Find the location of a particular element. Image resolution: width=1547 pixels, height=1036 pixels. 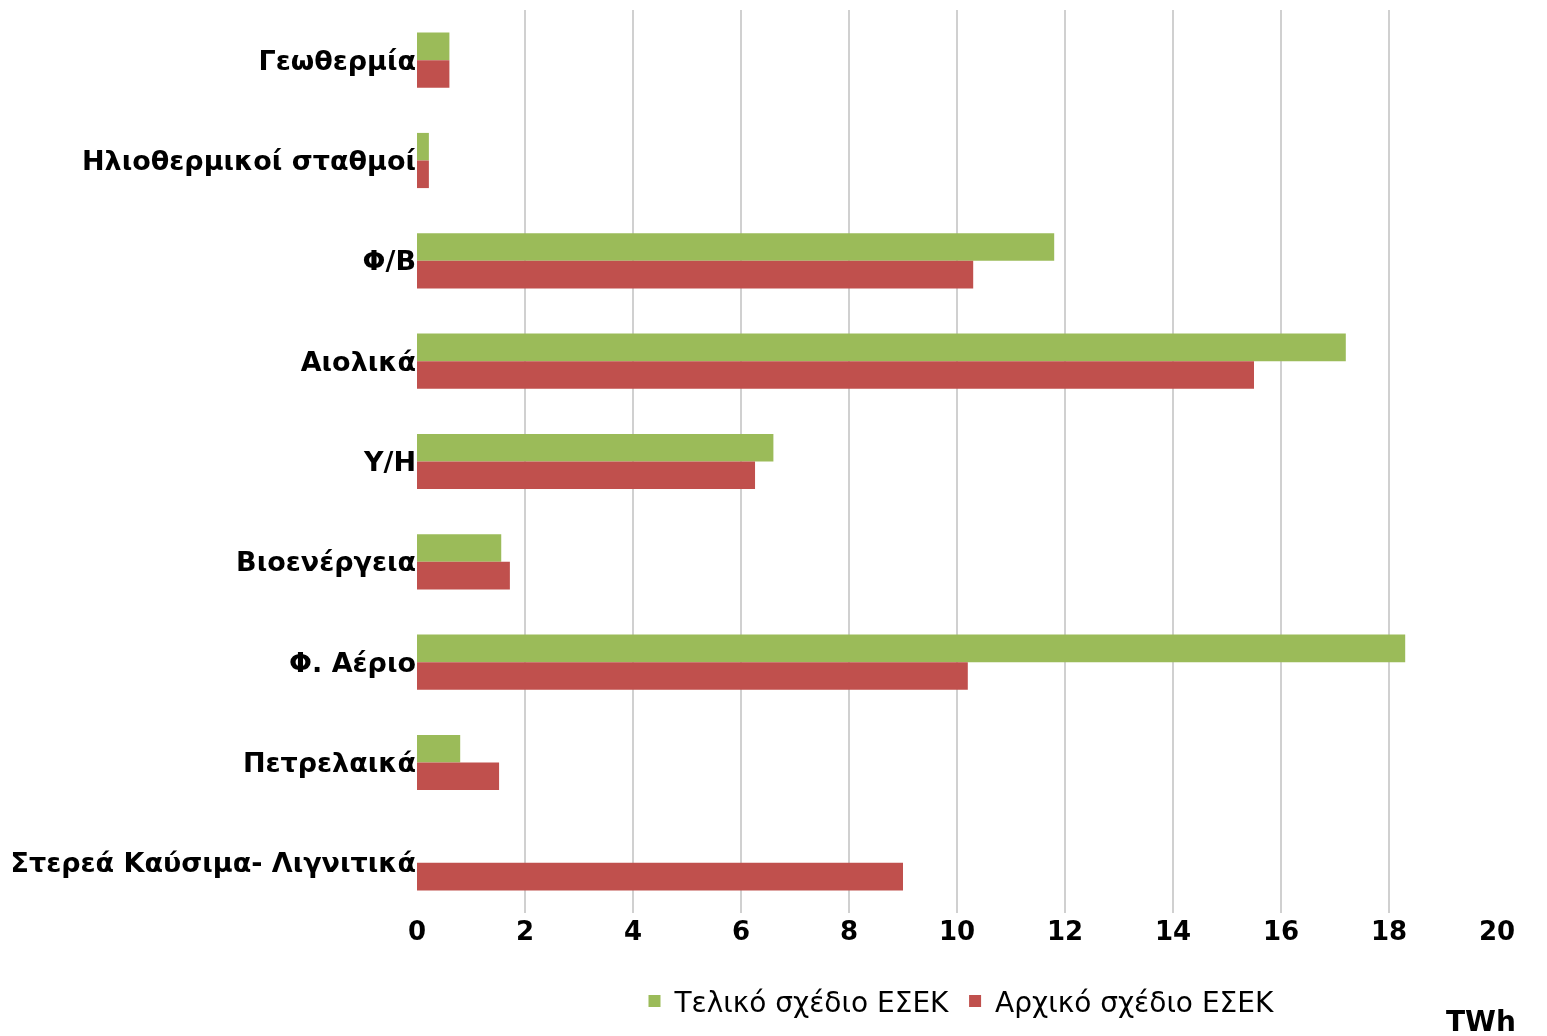

x-tick-label: 0 is located at coordinates (417, 931).